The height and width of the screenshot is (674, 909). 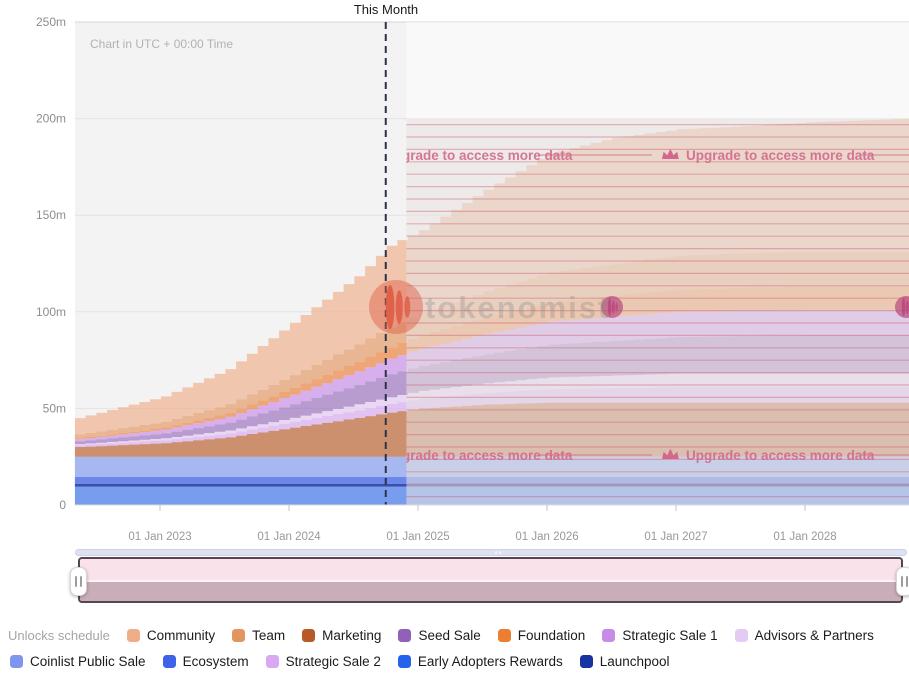 What do you see at coordinates (333, 661) in the screenshot?
I see `legend-label: Strategic Sale 2` at bounding box center [333, 661].